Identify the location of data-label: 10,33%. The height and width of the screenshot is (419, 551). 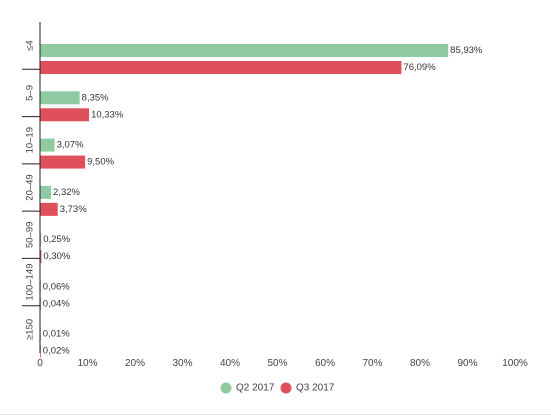
(107, 114).